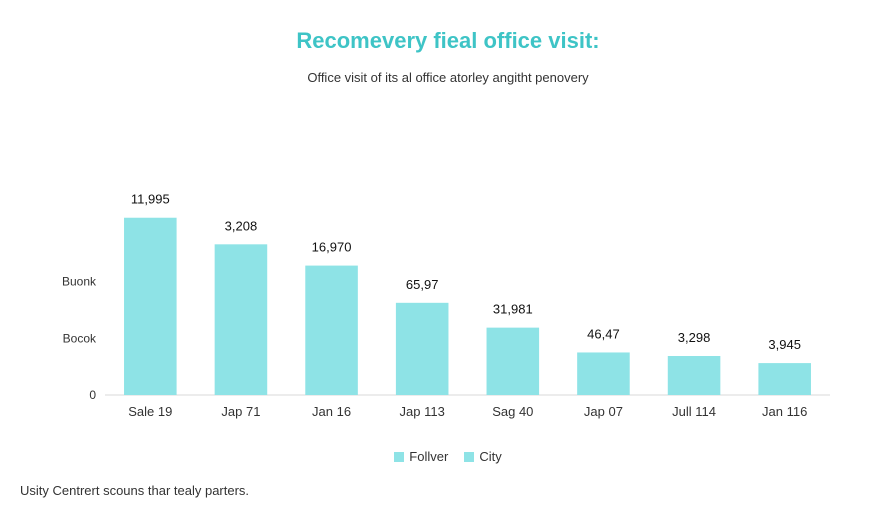  I want to click on legend-label: City, so click(490, 456).